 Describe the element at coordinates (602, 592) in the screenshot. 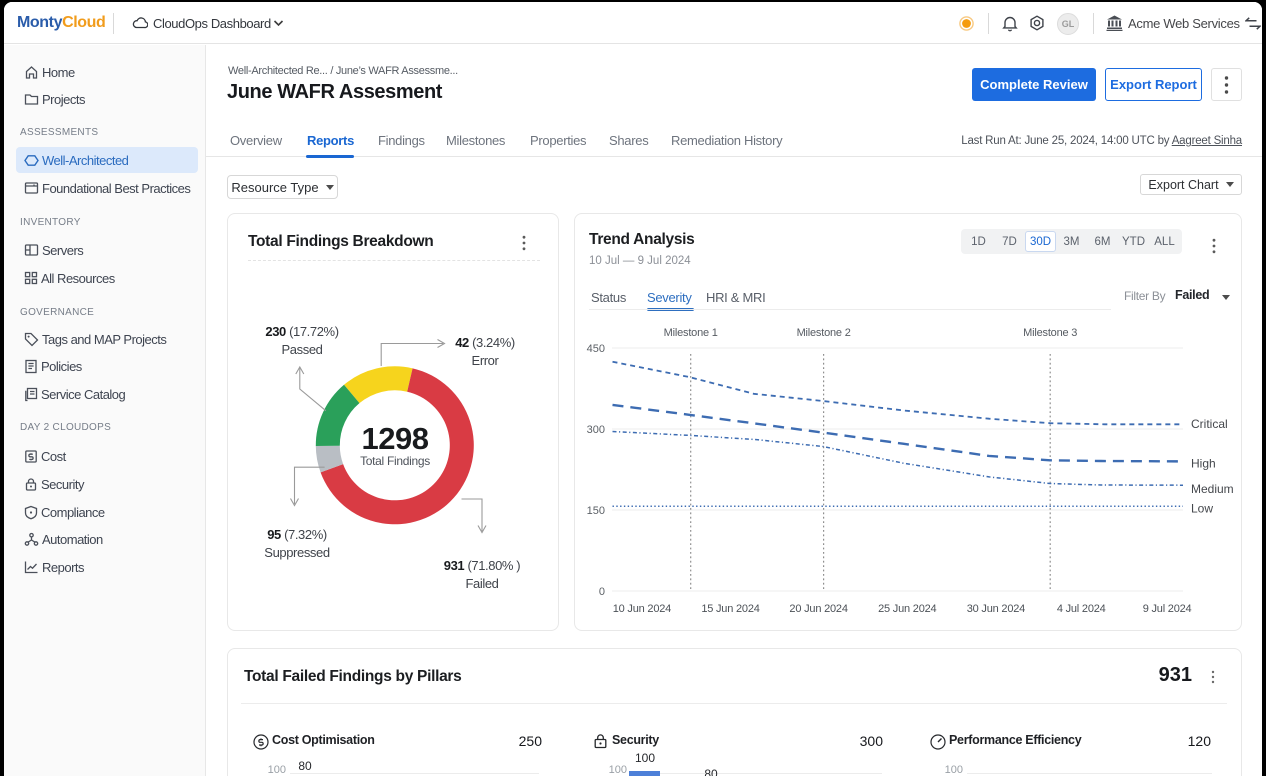

I see `svg-text: 0` at that location.